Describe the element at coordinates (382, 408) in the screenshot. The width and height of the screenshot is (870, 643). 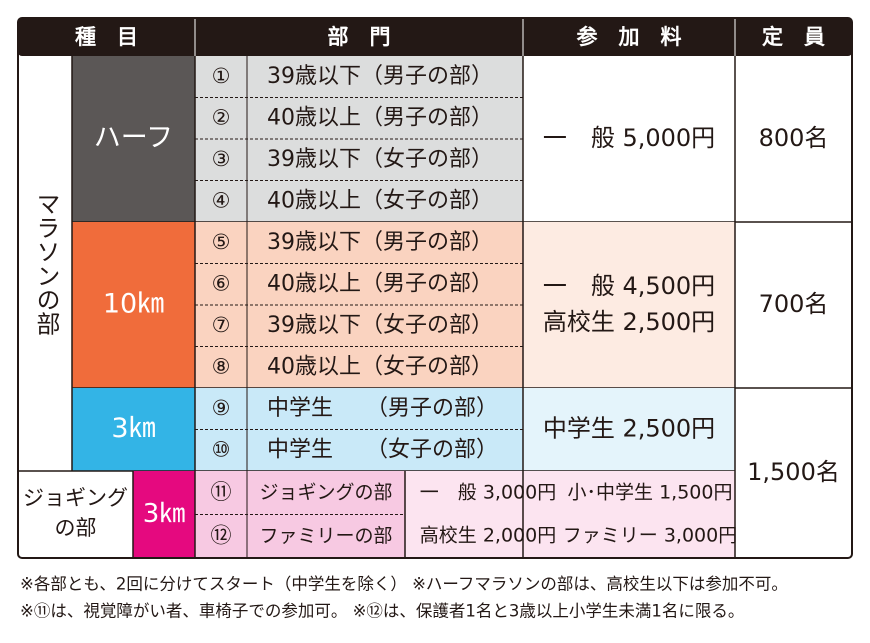
I see `division-label: 中学生 （男子の部）` at that location.